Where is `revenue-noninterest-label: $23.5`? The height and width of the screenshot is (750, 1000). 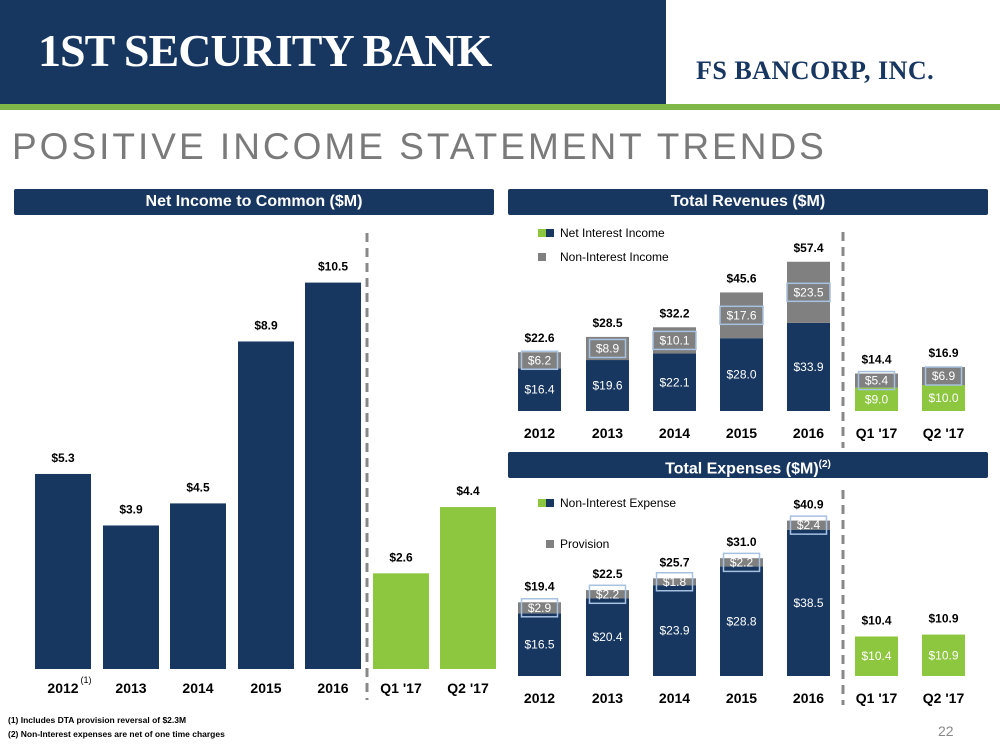 revenue-noninterest-label: $23.5 is located at coordinates (808, 292).